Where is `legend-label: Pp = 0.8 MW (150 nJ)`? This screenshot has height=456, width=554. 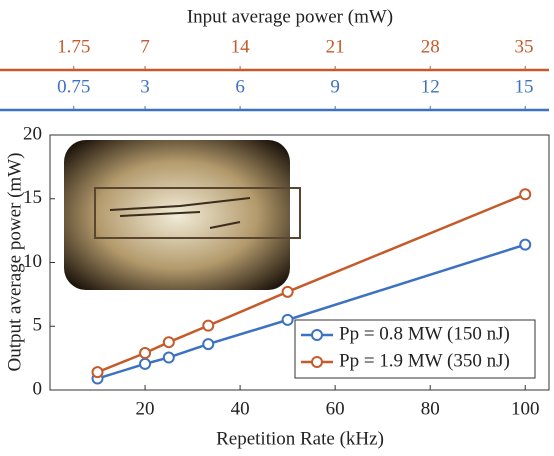
legend-label: Pp = 0.8 MW (150 nJ) is located at coordinates (424, 333).